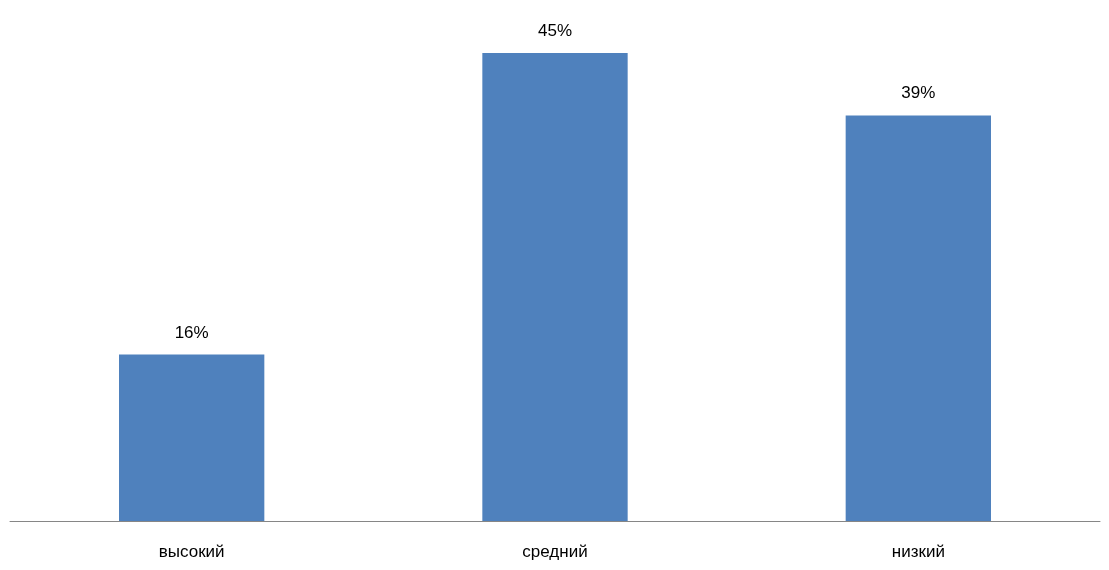  I want to click on x-tick-label: средний, so click(555, 551).